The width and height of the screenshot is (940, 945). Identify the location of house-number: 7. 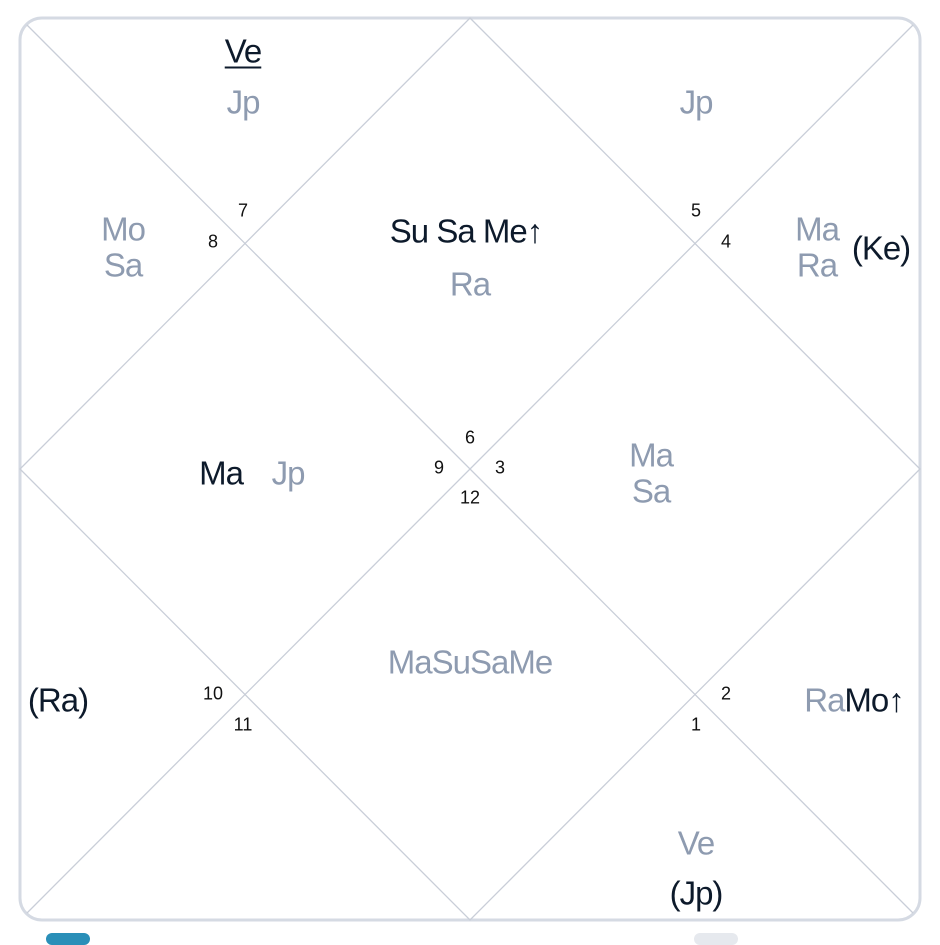
(243, 210).